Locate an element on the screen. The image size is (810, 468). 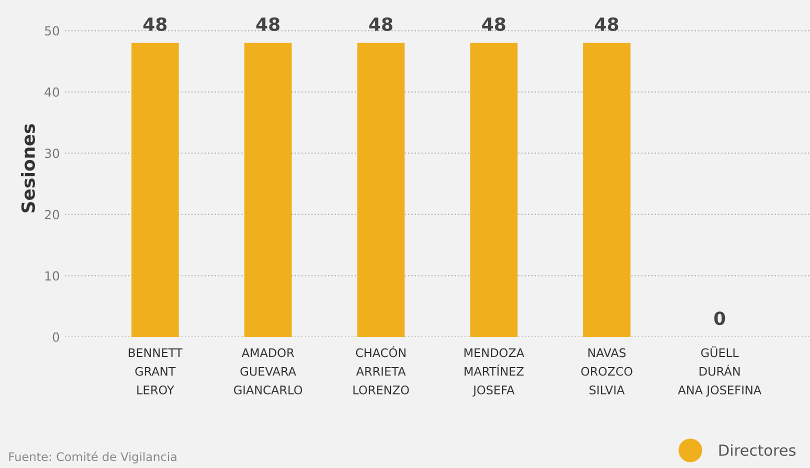
y-tick-label: 40 is located at coordinates (52, 92).